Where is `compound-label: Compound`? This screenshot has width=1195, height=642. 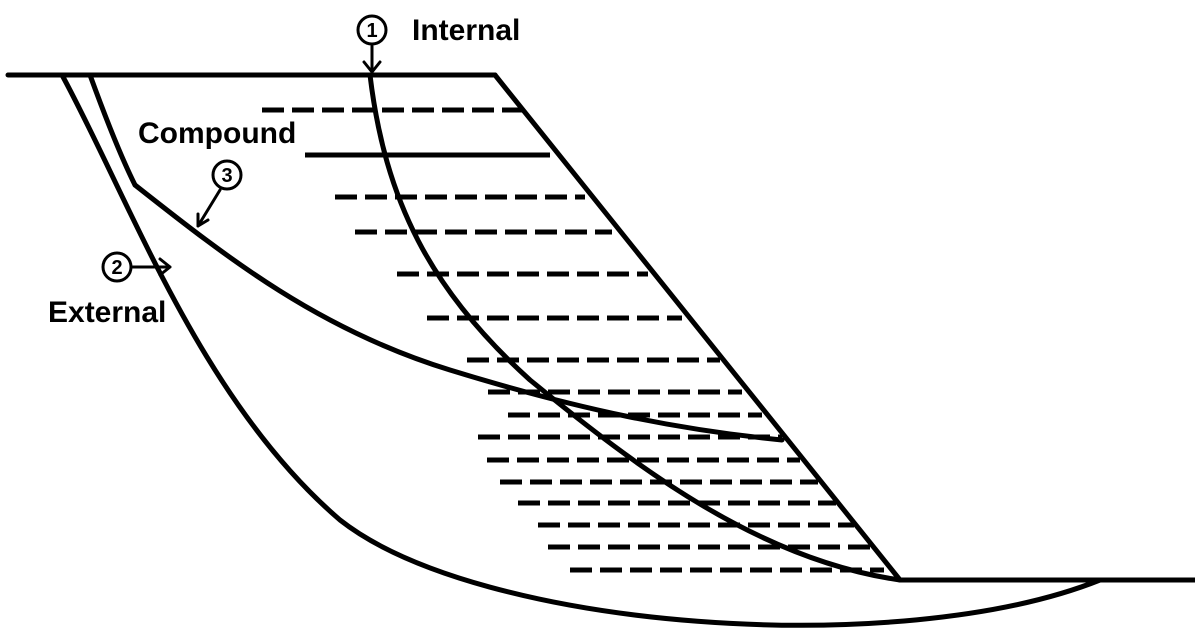 compound-label: Compound is located at coordinates (217, 133).